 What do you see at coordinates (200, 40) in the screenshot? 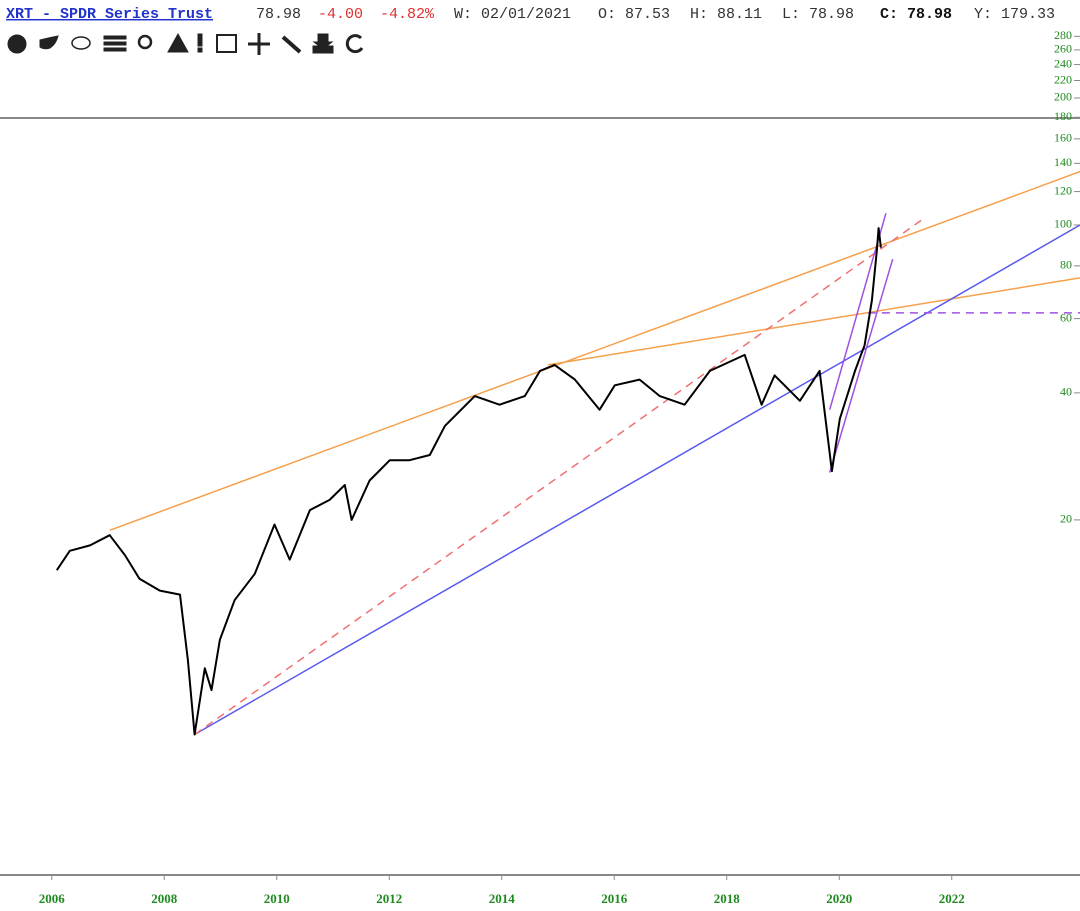
I see `alert-icon` at bounding box center [200, 40].